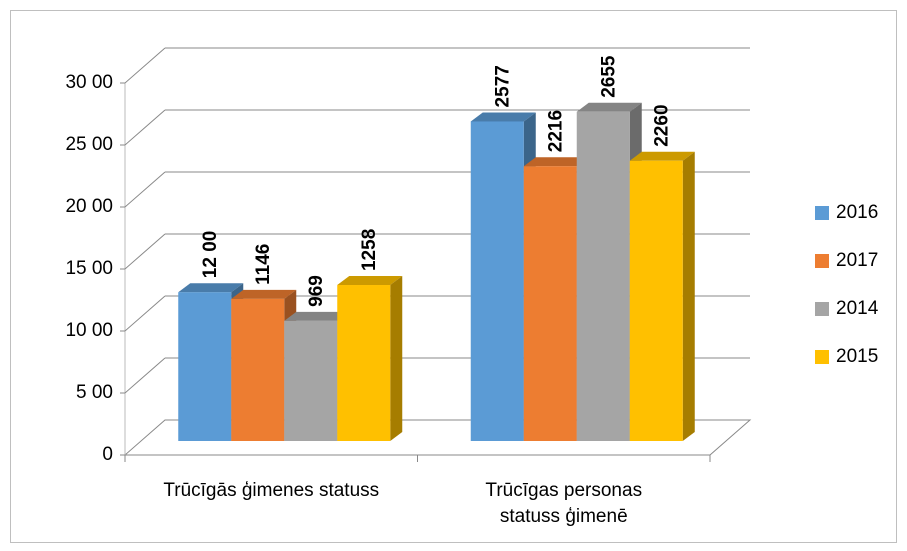  I want to click on y-tick-label: 10 00, so click(89, 330).